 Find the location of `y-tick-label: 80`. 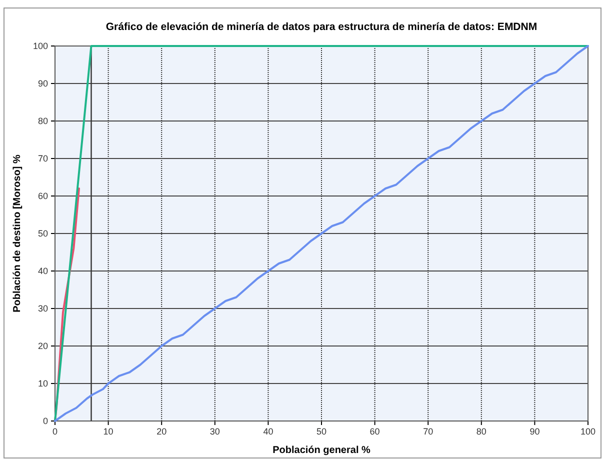

y-tick-label: 80 is located at coordinates (43, 121).